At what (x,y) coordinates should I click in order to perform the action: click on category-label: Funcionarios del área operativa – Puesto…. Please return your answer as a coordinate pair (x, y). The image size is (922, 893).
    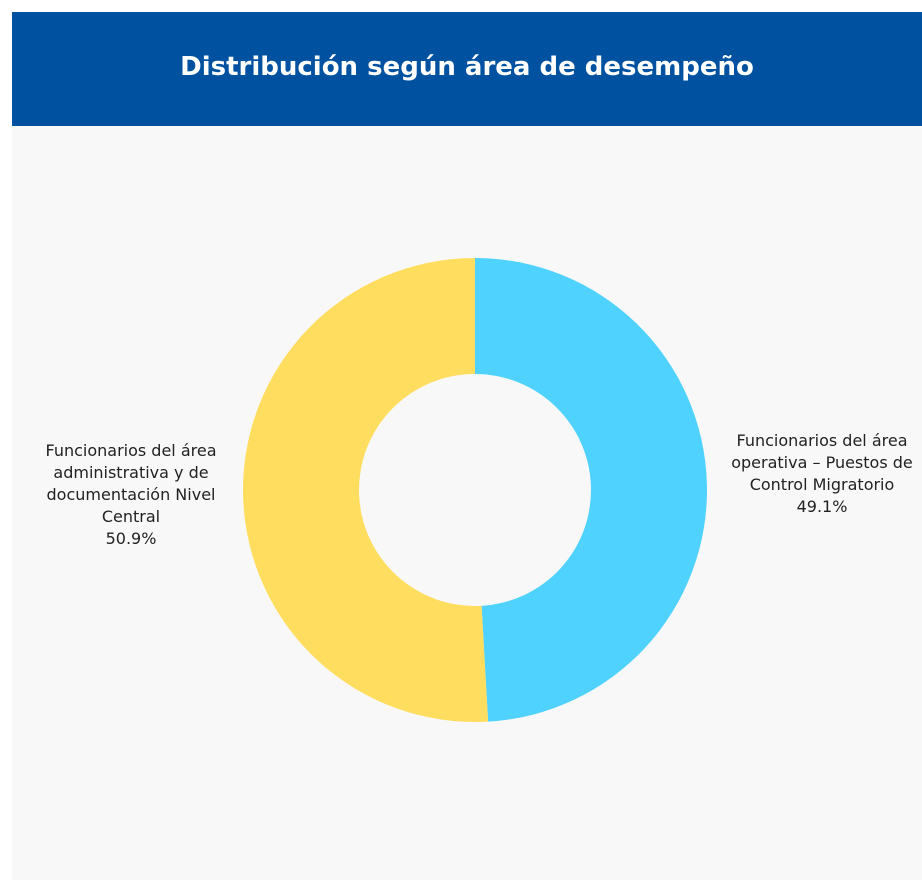
    Looking at the image, I should click on (822, 462).